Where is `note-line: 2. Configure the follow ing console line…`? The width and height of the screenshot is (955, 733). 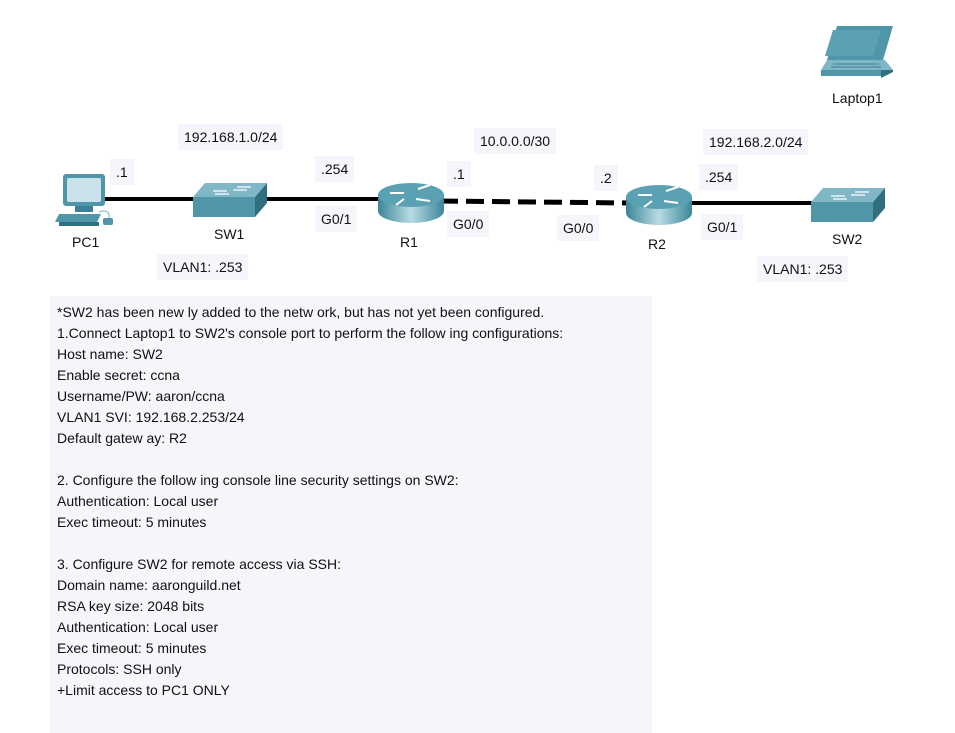
note-line: 2. Configure the follow ing console line… is located at coordinates (258, 480).